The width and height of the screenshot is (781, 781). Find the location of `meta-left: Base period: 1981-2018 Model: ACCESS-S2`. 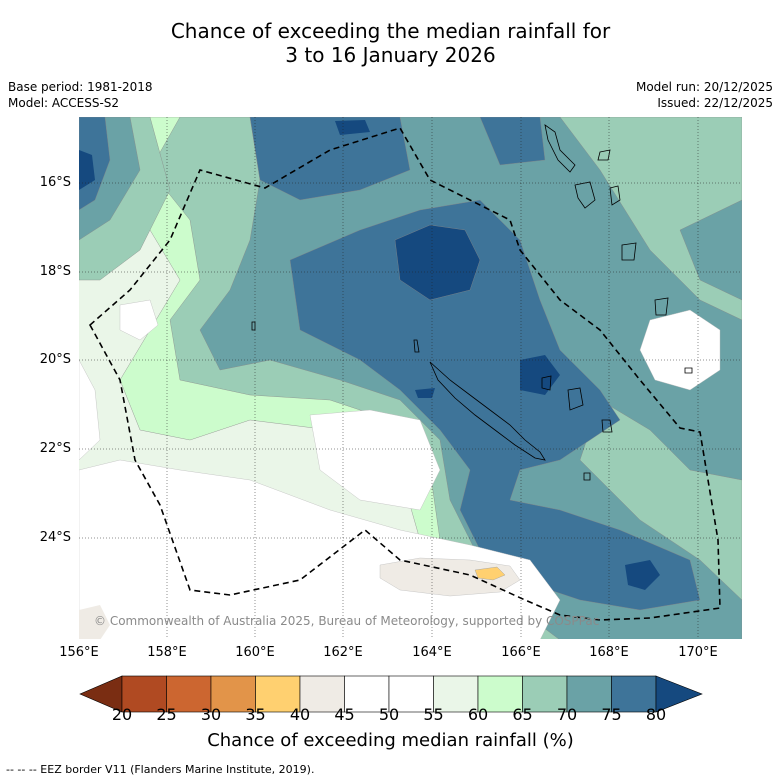

meta-left: Base period: 1981-2018 Model: ACCESS-S2 is located at coordinates (80, 95).